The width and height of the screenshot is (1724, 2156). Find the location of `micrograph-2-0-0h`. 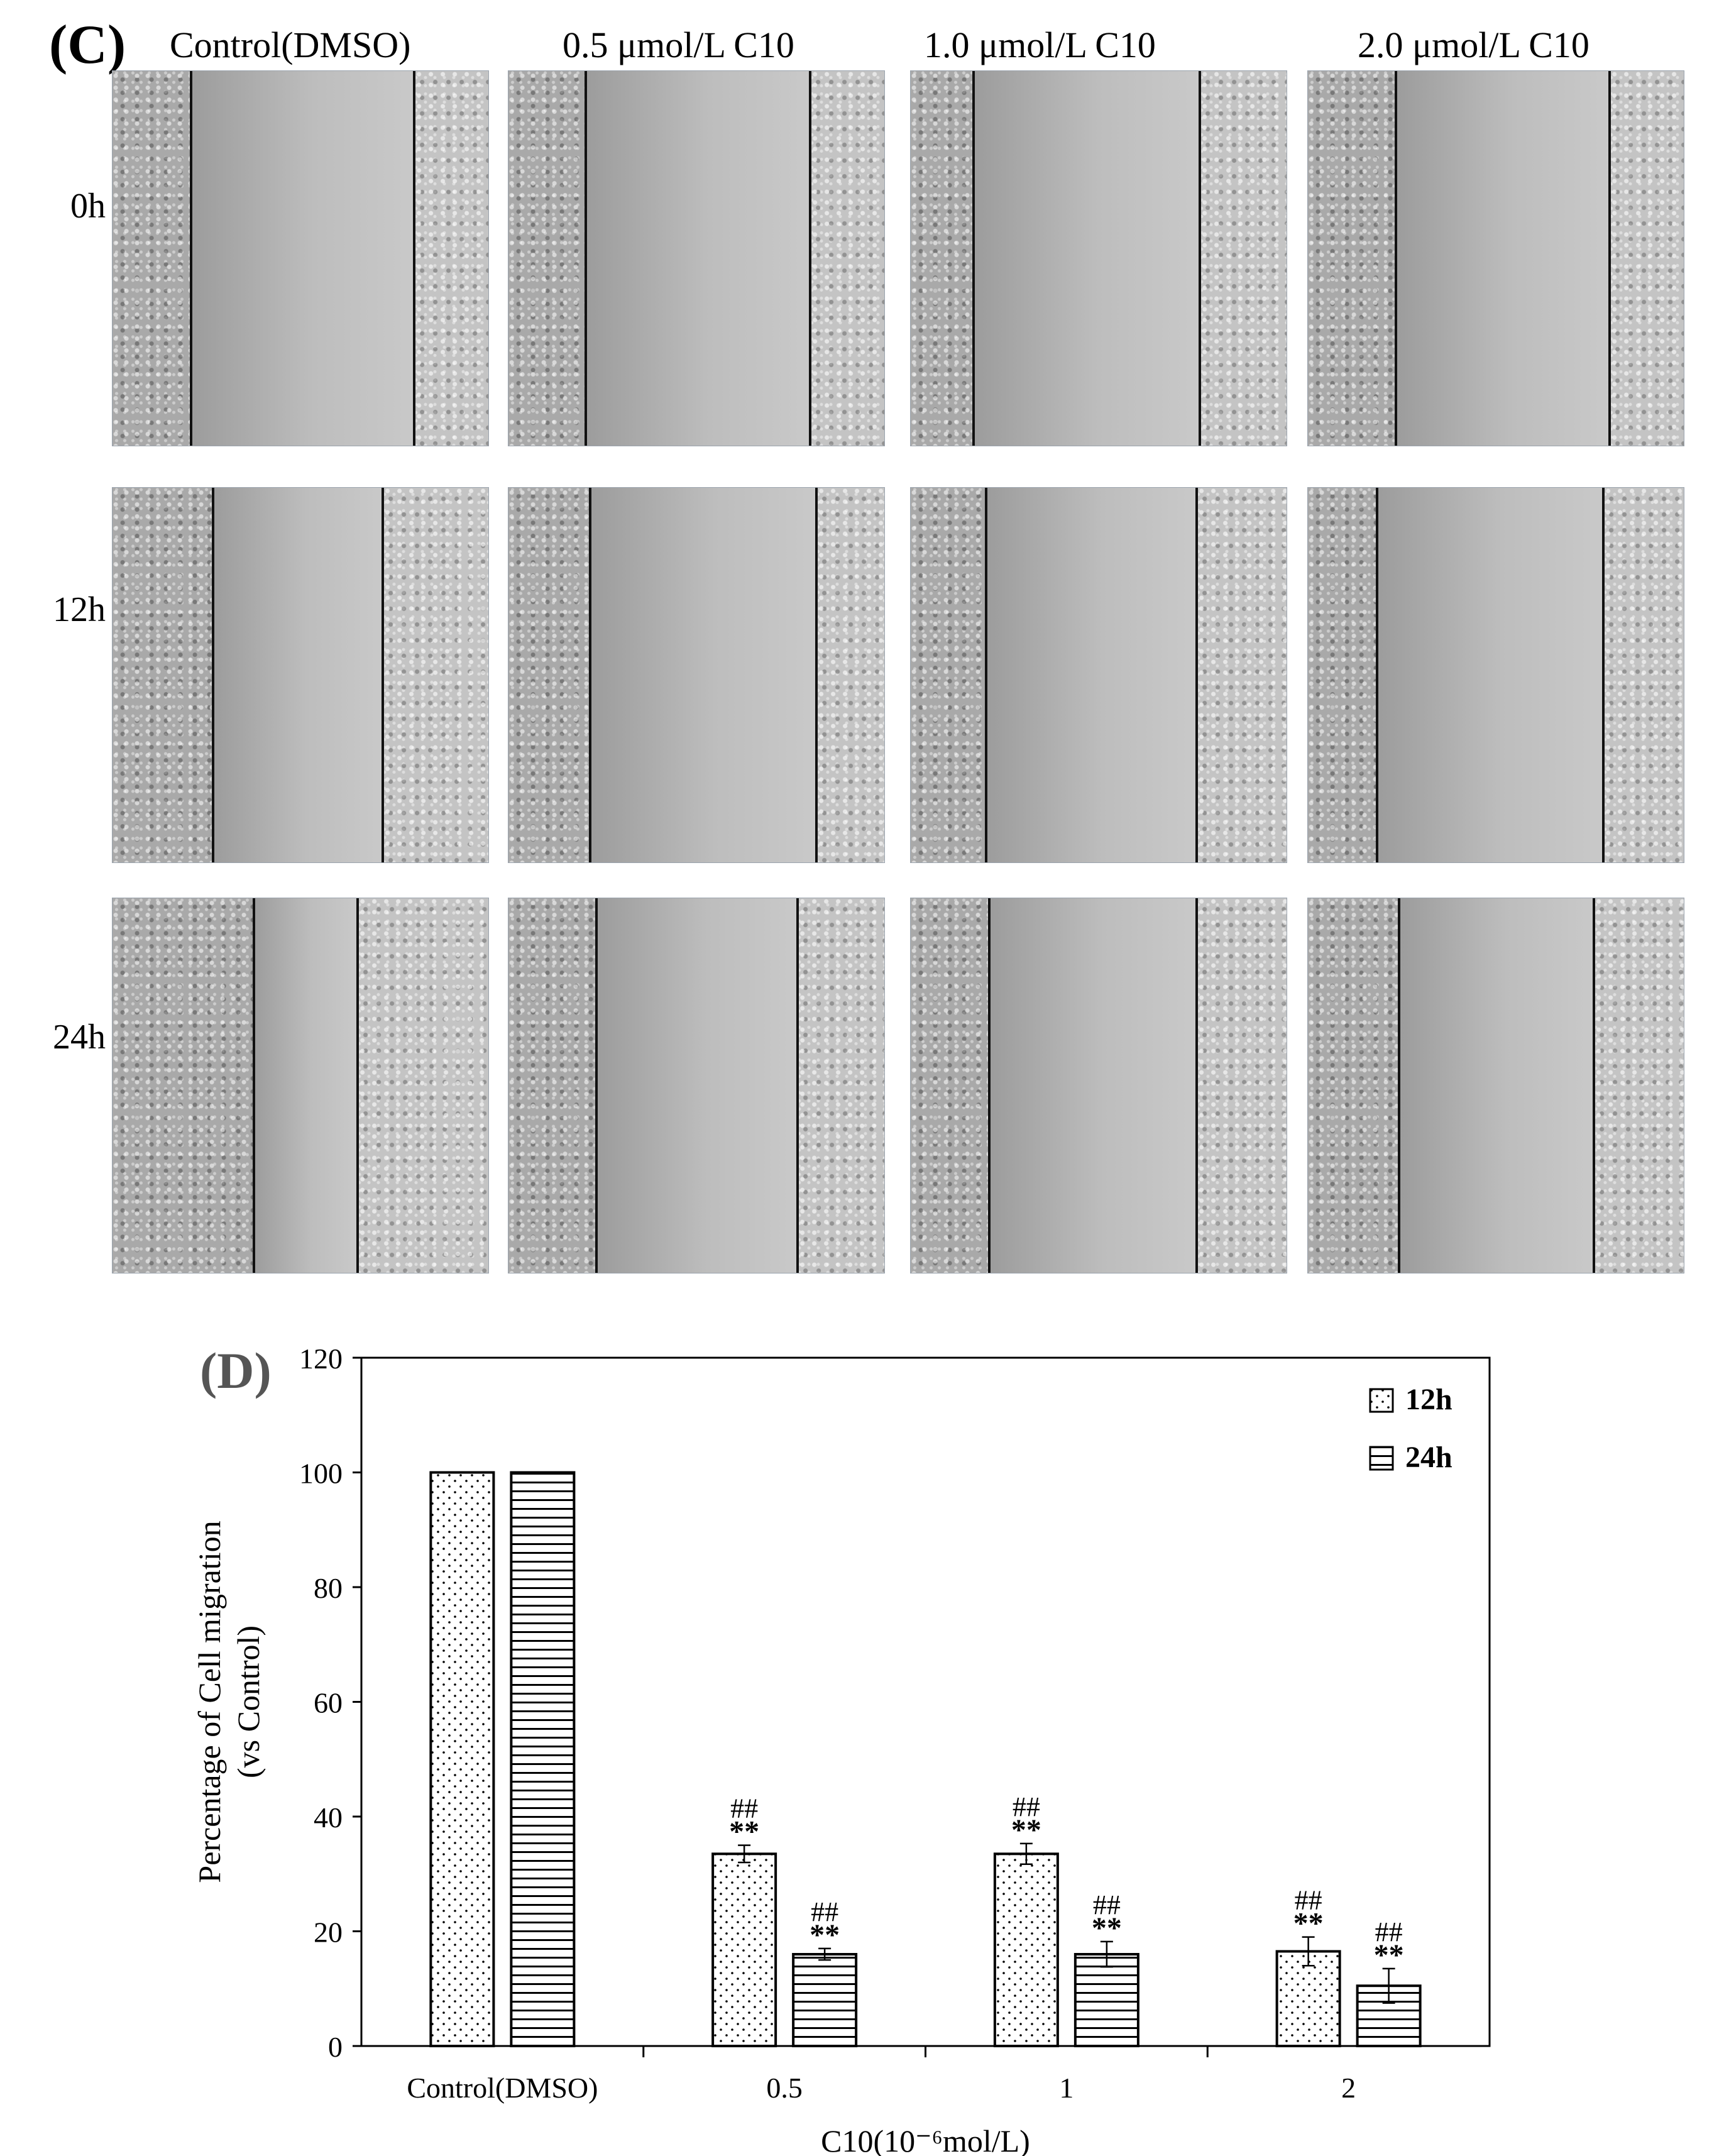

micrograph-2-0-0h is located at coordinates (1495, 258).